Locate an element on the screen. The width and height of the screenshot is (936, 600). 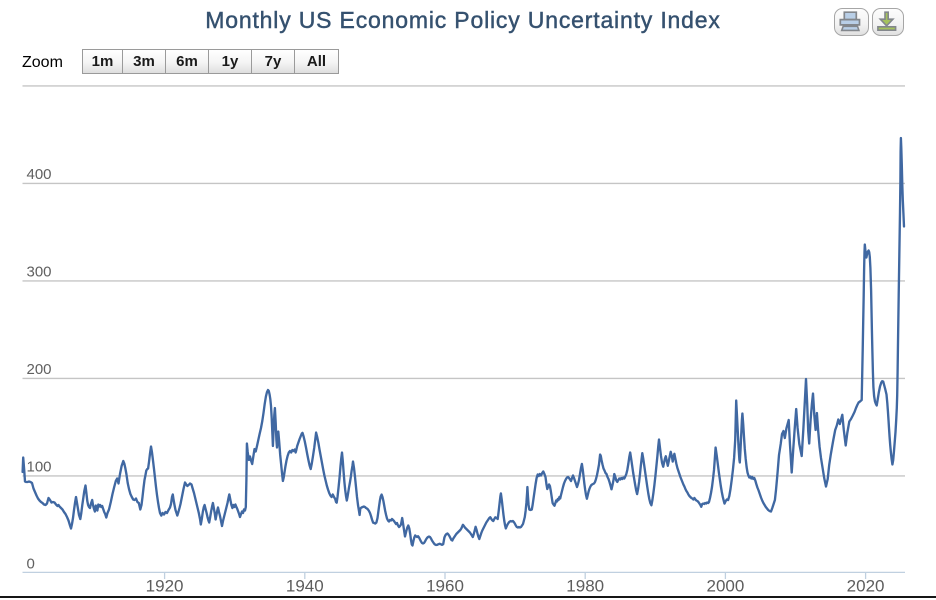
svg-text: 1960 is located at coordinates (445, 585).